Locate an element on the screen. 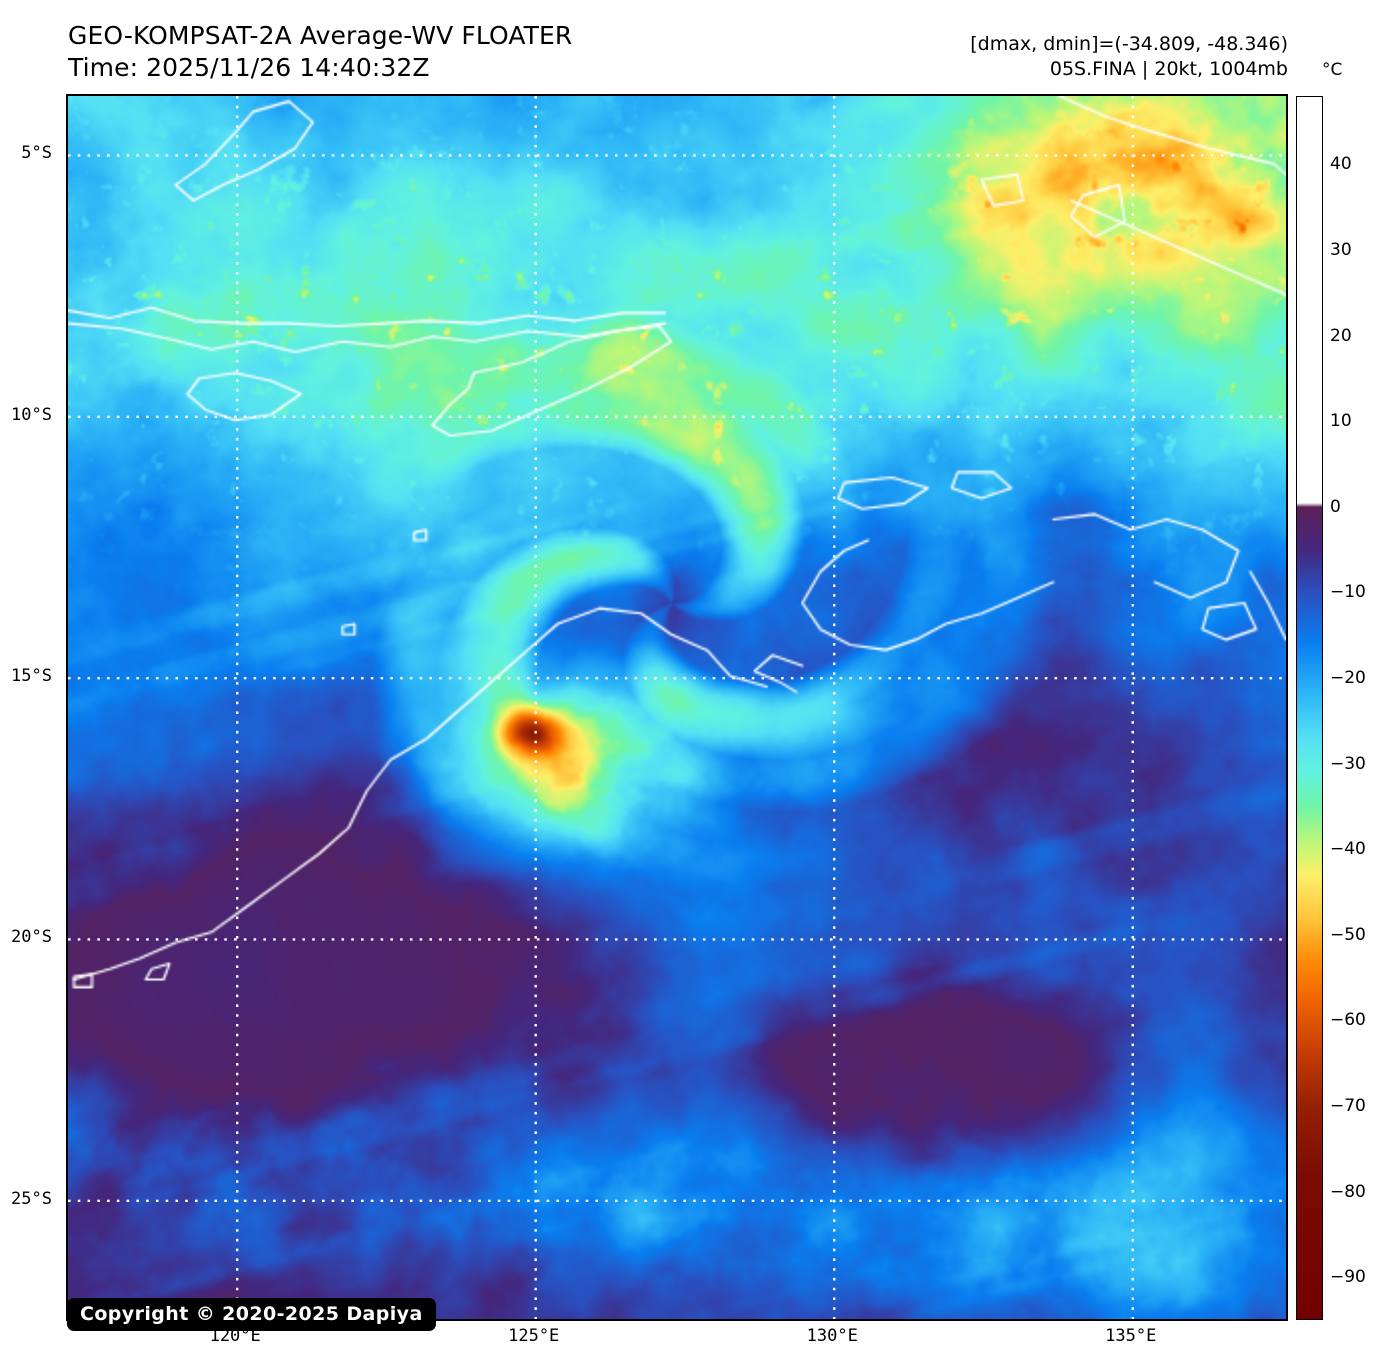 The image size is (1388, 1359). colorbar-tick-label: 10 is located at coordinates (1341, 421).